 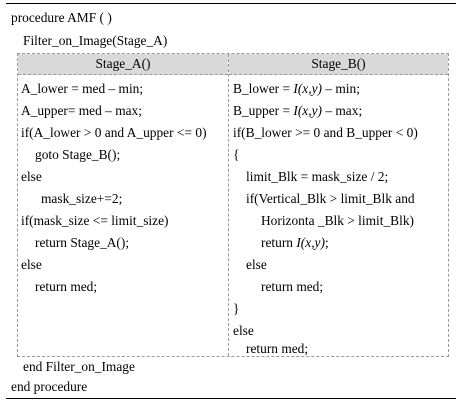 What do you see at coordinates (330, 198) in the screenshot?
I see `stage-b-line: if(Vertical_Blk > limit_Blk and` at bounding box center [330, 198].